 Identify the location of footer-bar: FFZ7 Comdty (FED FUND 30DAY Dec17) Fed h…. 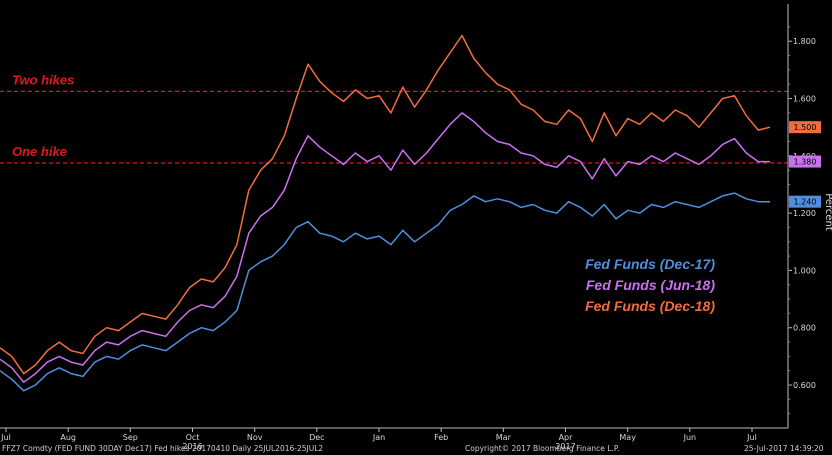
(416, 449).